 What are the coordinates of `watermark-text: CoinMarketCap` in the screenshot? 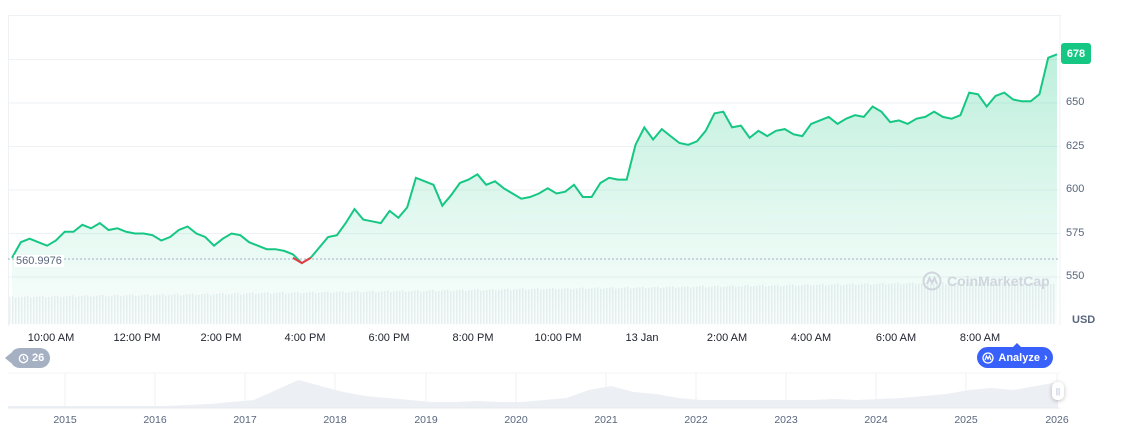 It's located at (998, 281).